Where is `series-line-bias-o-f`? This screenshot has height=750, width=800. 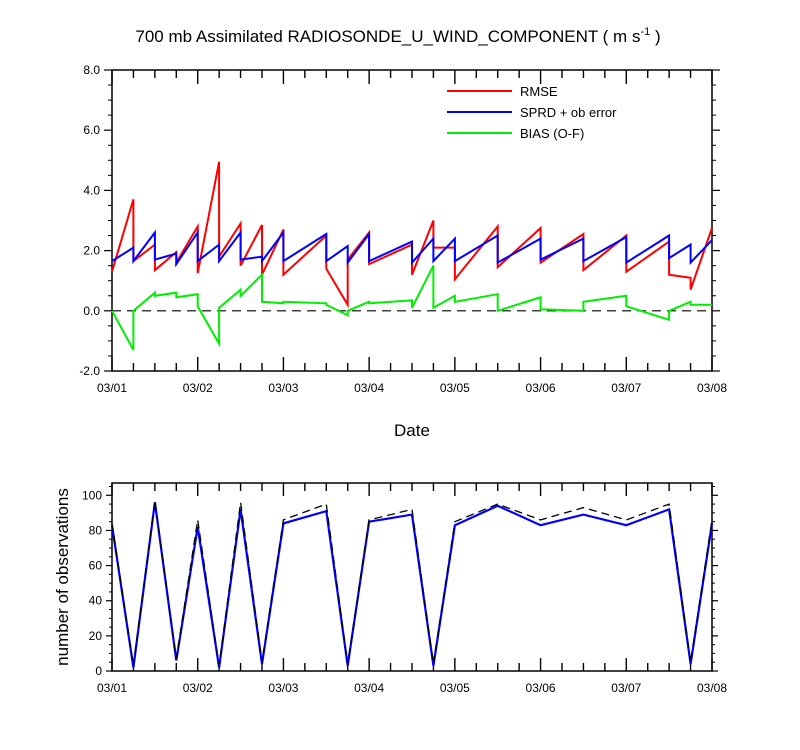
series-line-bias-o-f is located at coordinates (411, 308).